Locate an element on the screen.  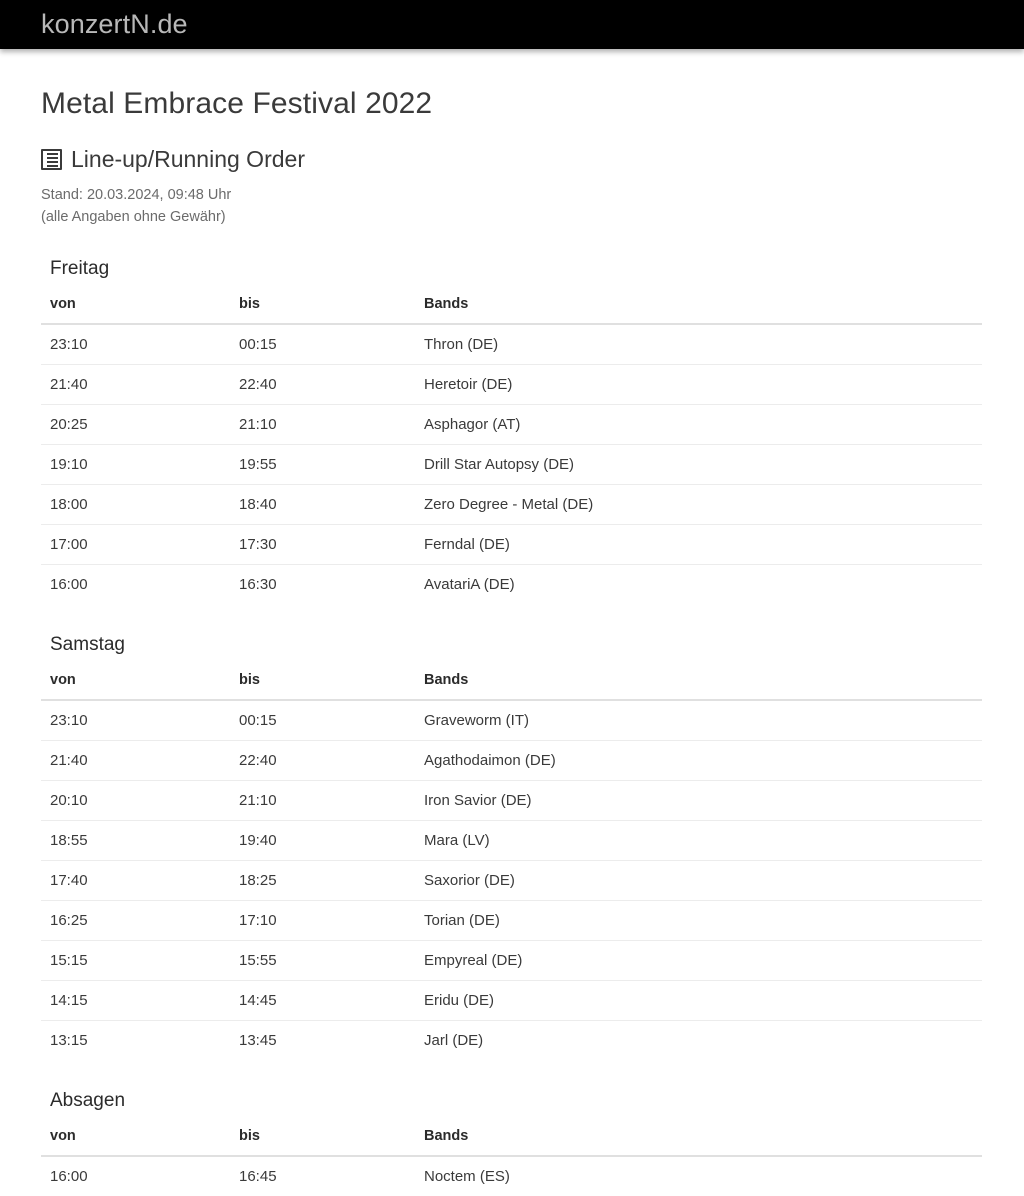
cell-end-time: 19:40 is located at coordinates (322, 840).